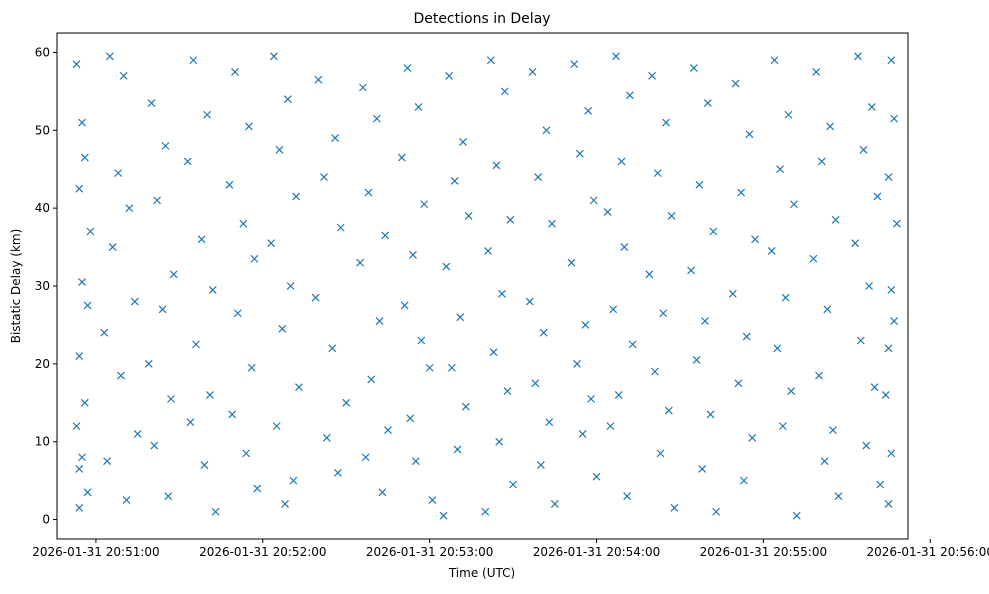 This screenshot has height=594, width=989. What do you see at coordinates (95, 552) in the screenshot?
I see `x-tick-label: 2026-01-31 20:51:00` at bounding box center [95, 552].